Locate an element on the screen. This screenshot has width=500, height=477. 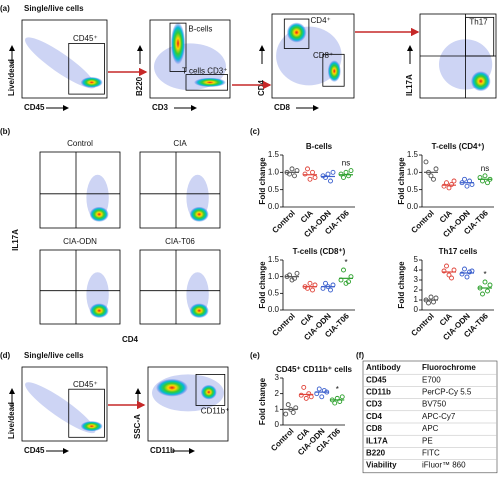
plot-title: B-cells is located at coordinates (319, 146).